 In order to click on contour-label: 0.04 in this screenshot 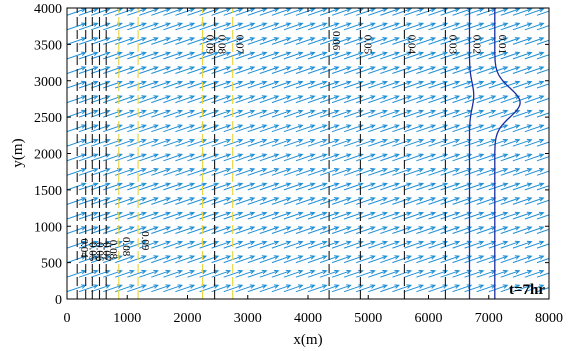, I will do `click(411, 45)`.